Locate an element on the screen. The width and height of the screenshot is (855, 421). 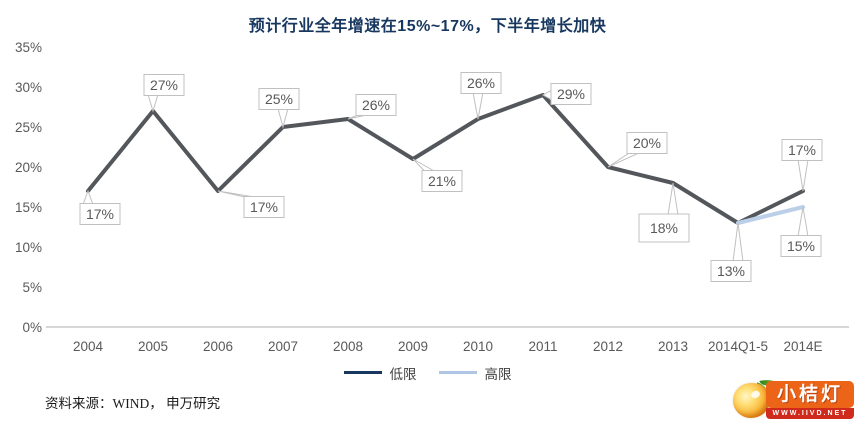
x-tick-label: 2006 is located at coordinates (218, 346).